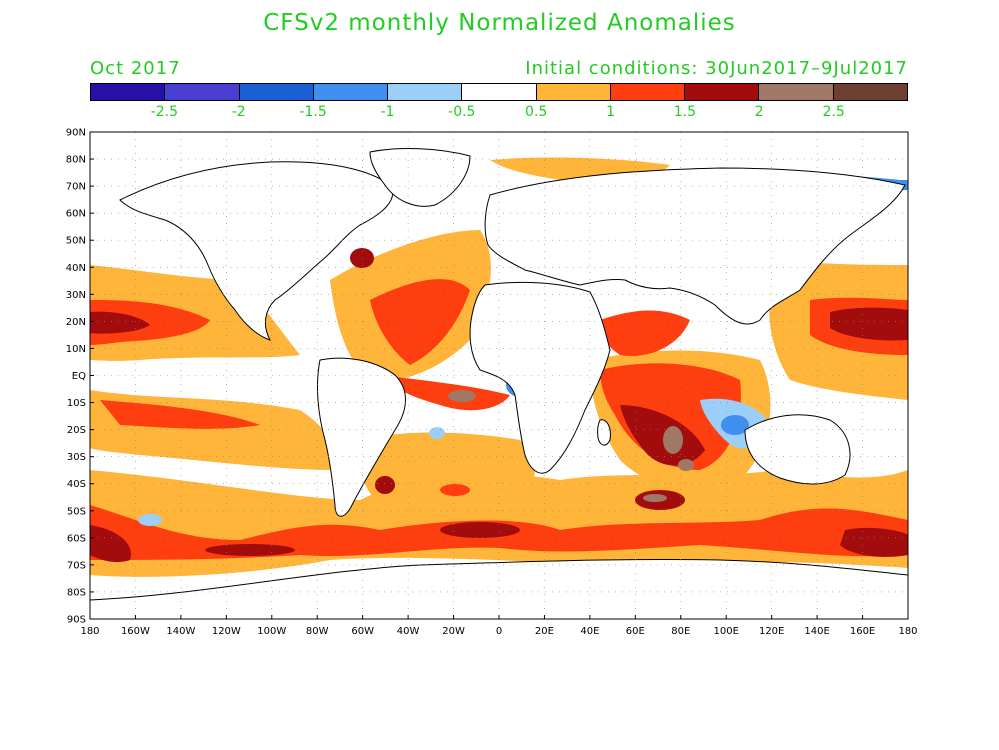 The height and width of the screenshot is (750, 999). Describe the element at coordinates (76, 565) in the screenshot. I see `latitude-tick-label: 70S` at that location.